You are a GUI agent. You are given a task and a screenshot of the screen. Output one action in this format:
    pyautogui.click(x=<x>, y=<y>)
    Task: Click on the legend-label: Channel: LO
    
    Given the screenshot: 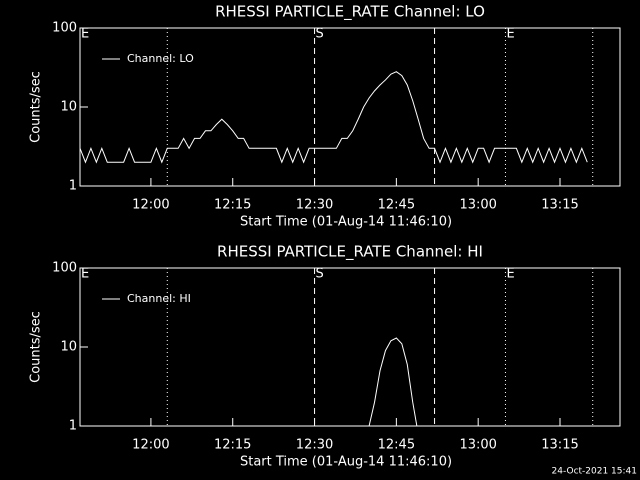 What is the action you would take?
    pyautogui.click(x=160, y=58)
    